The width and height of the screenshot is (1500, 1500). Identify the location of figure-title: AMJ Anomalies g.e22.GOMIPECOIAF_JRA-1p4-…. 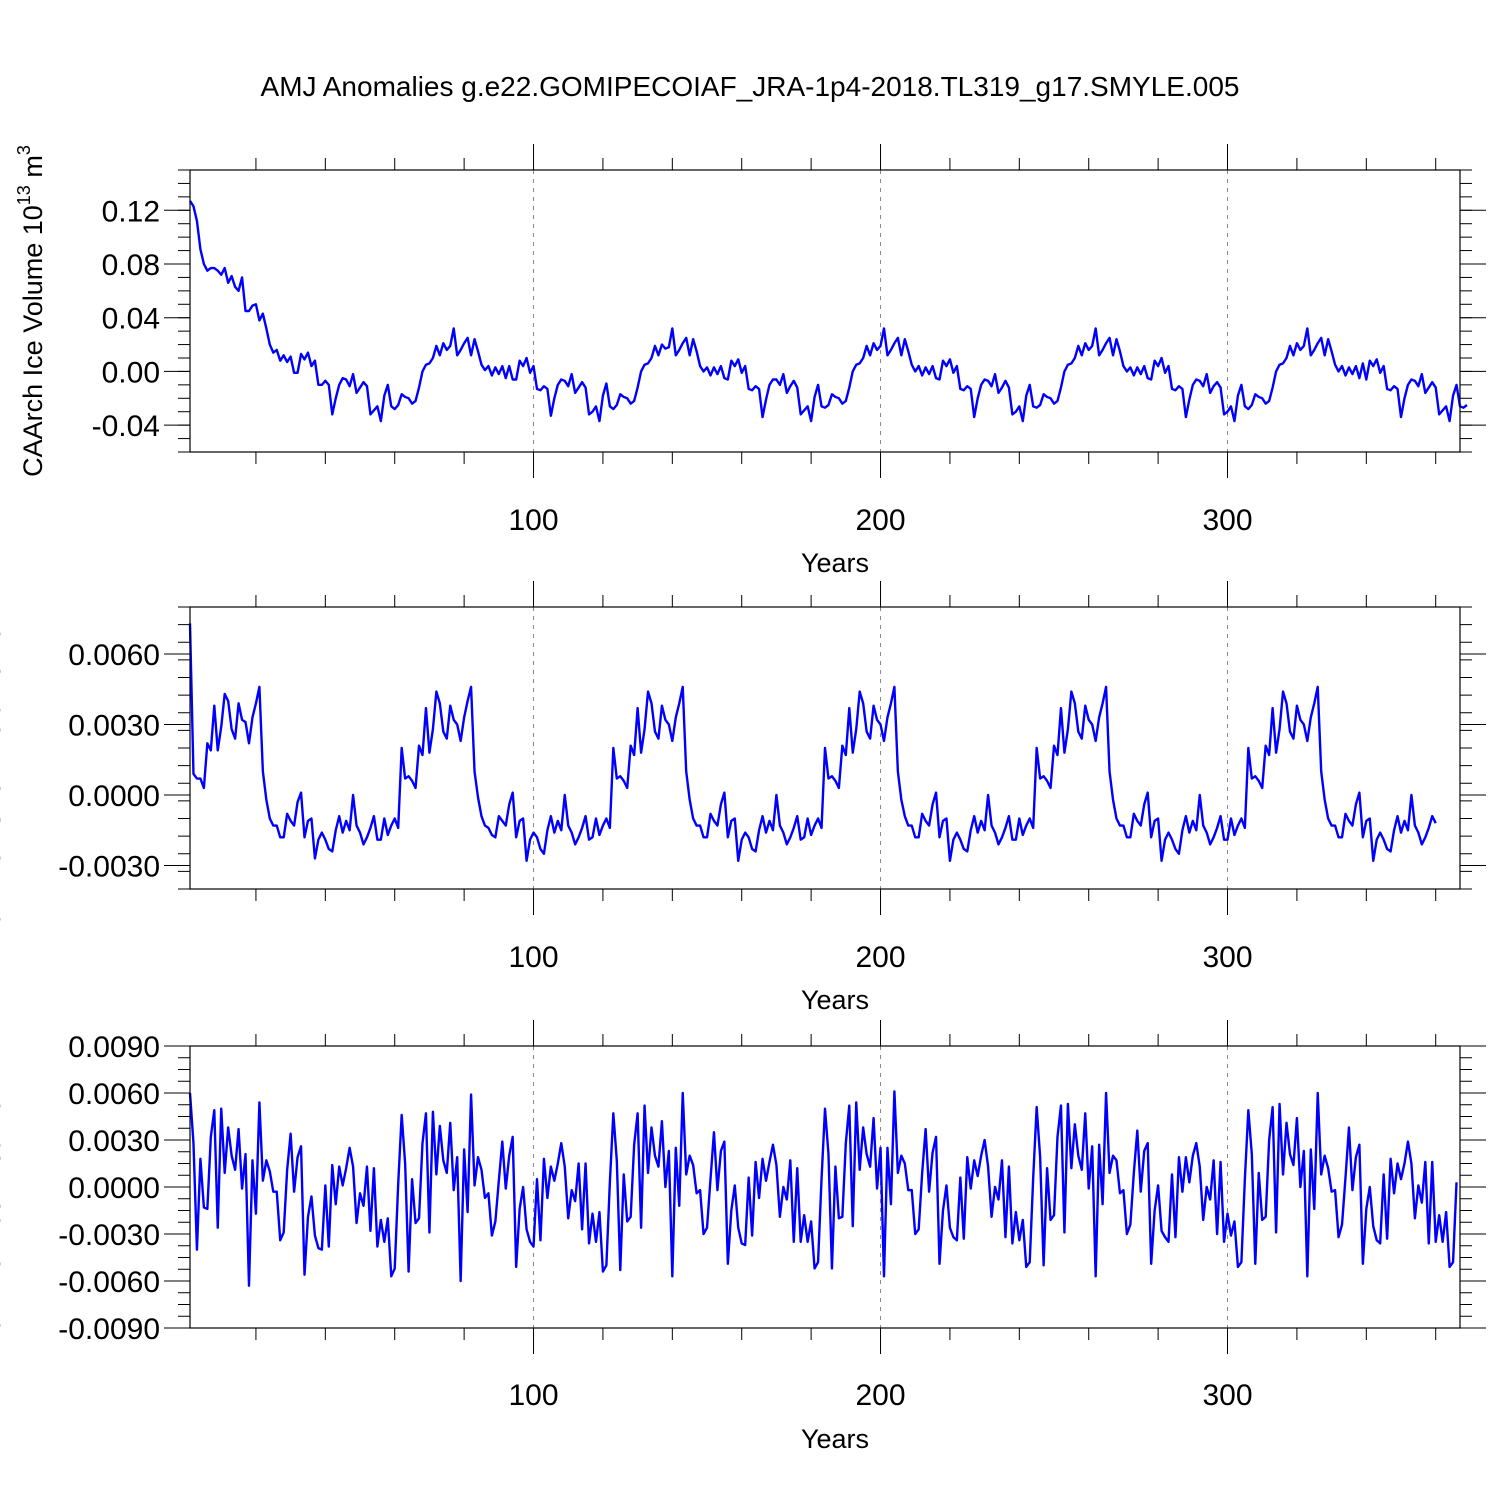
(750, 86).